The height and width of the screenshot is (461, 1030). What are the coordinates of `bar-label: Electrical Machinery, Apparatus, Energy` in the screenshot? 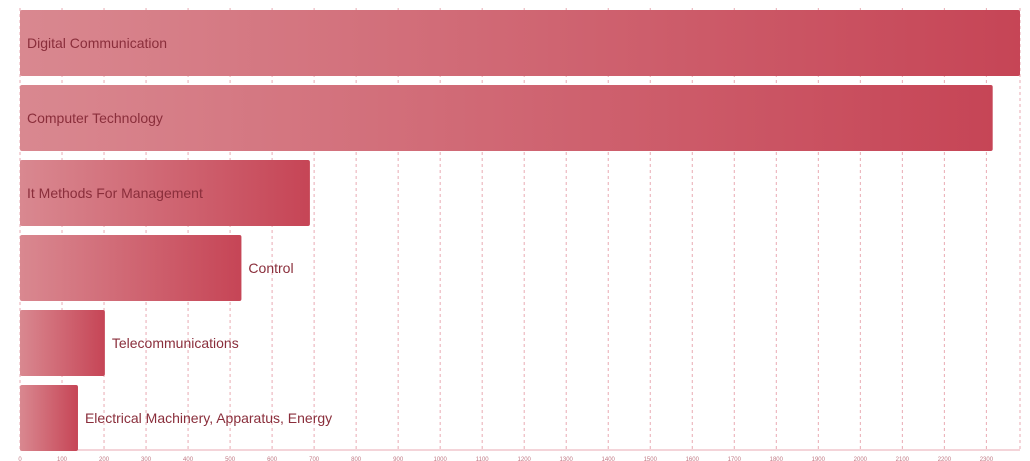 It's located at (208, 418).